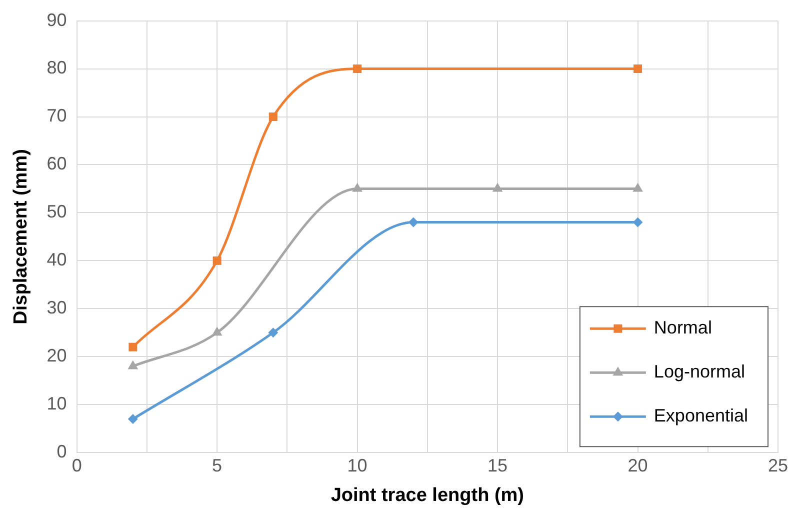 The height and width of the screenshot is (515, 794). What do you see at coordinates (56, 308) in the screenshot?
I see `y-tick-label: 30` at bounding box center [56, 308].